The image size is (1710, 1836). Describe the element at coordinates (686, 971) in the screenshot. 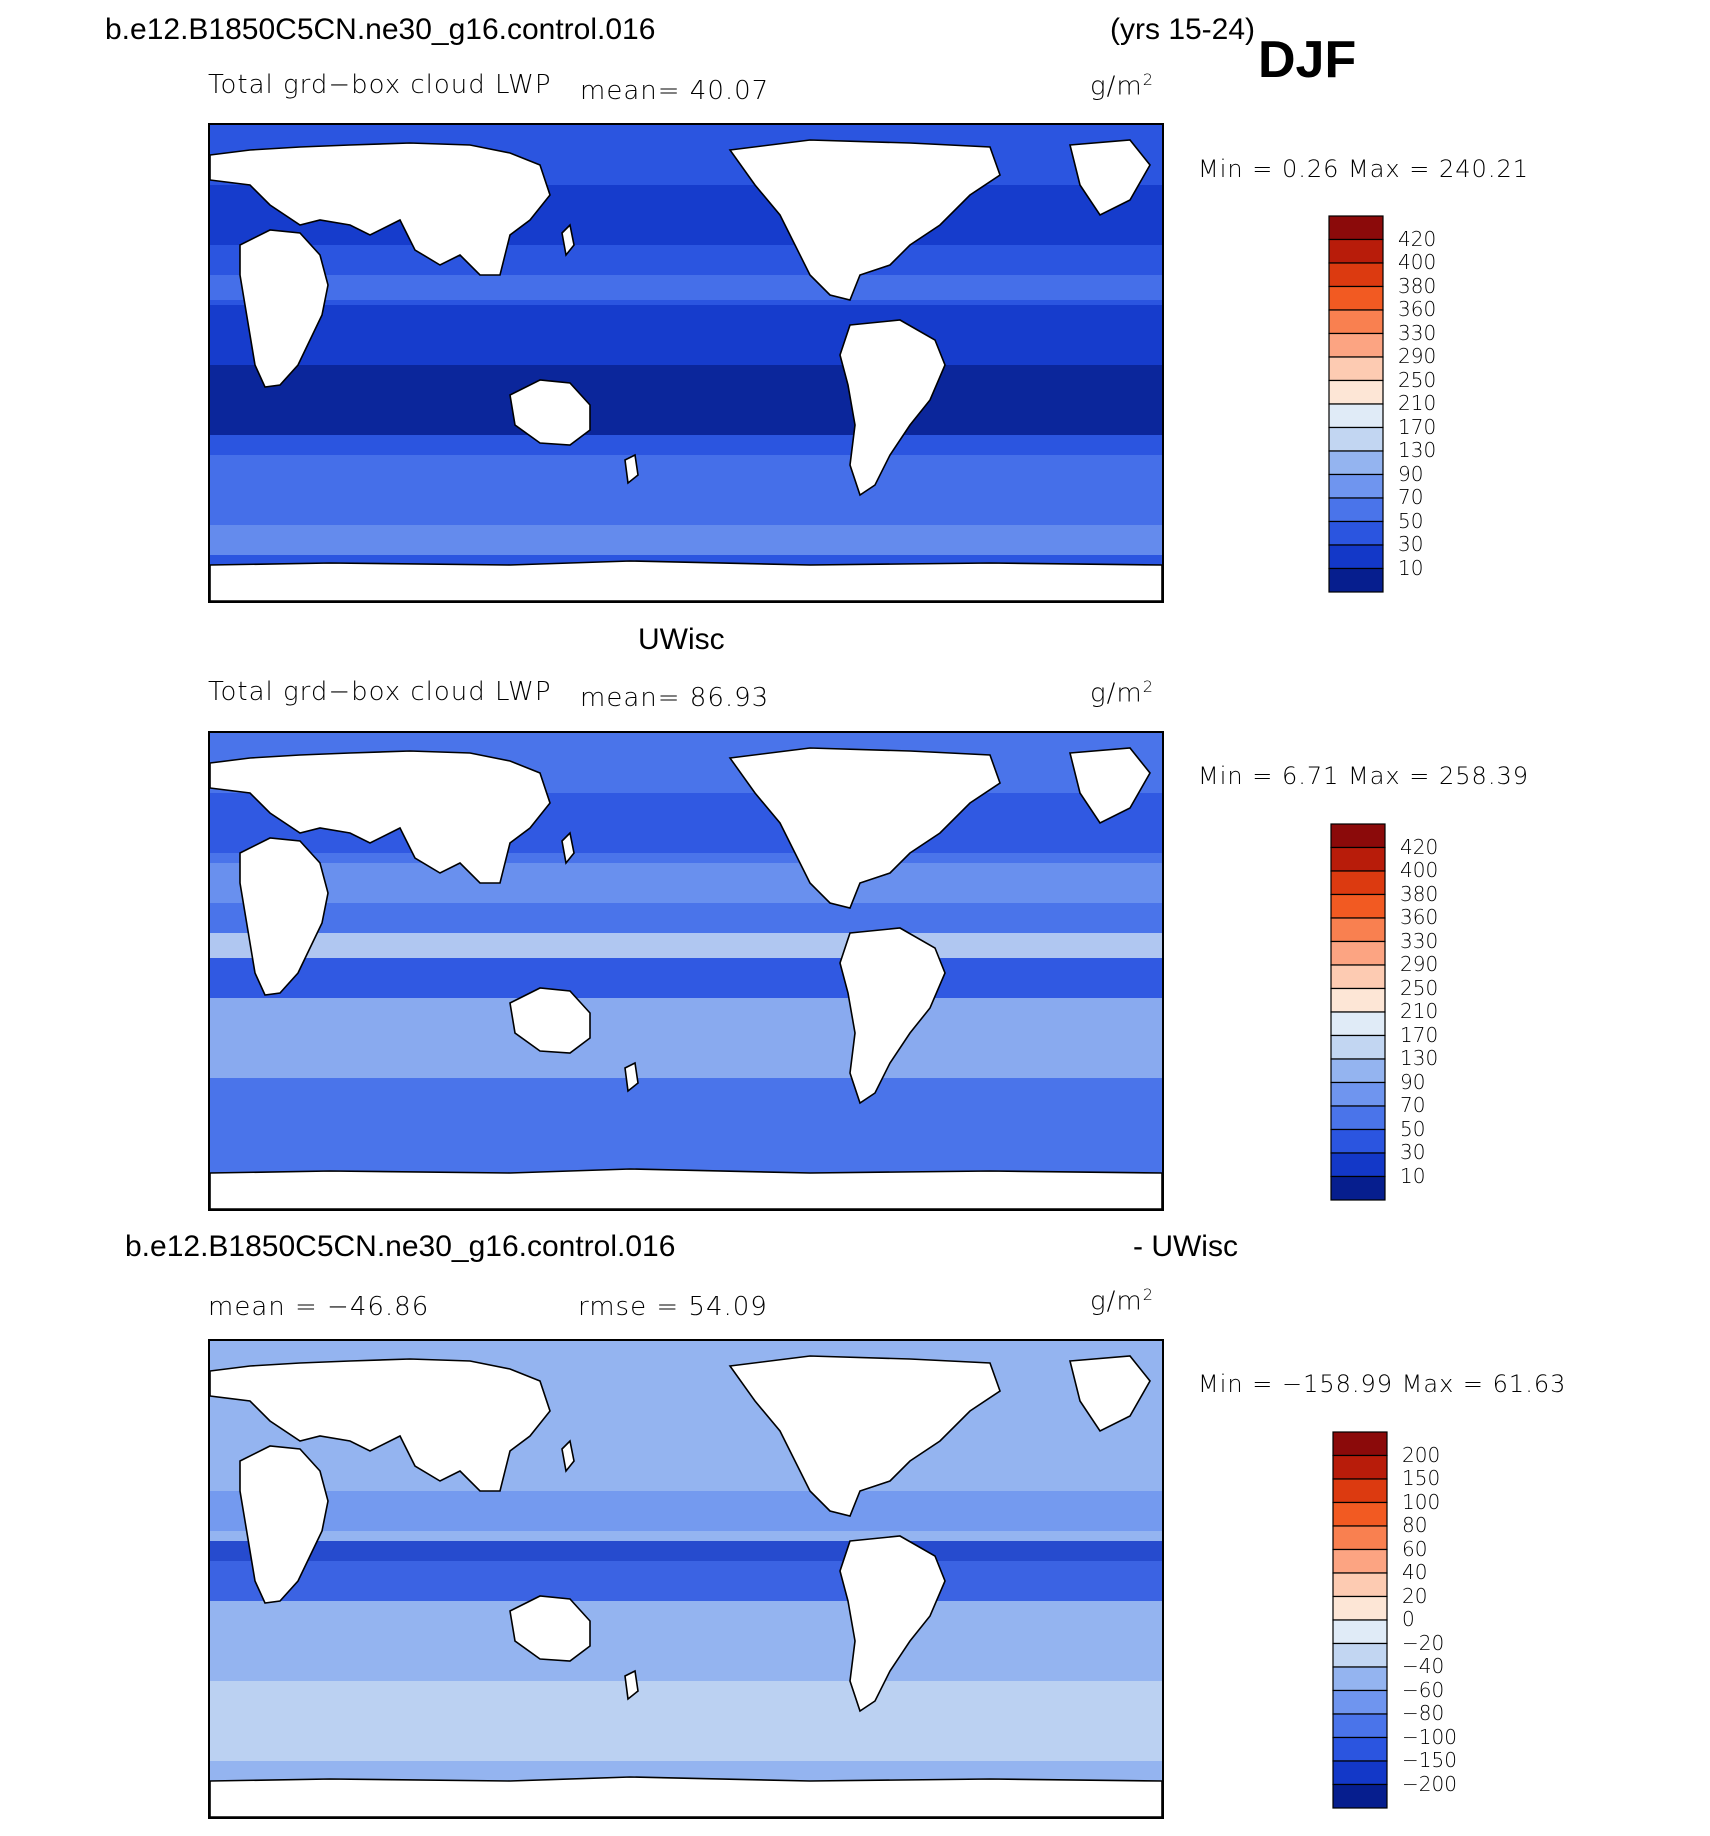

I see `map-obs` at that location.